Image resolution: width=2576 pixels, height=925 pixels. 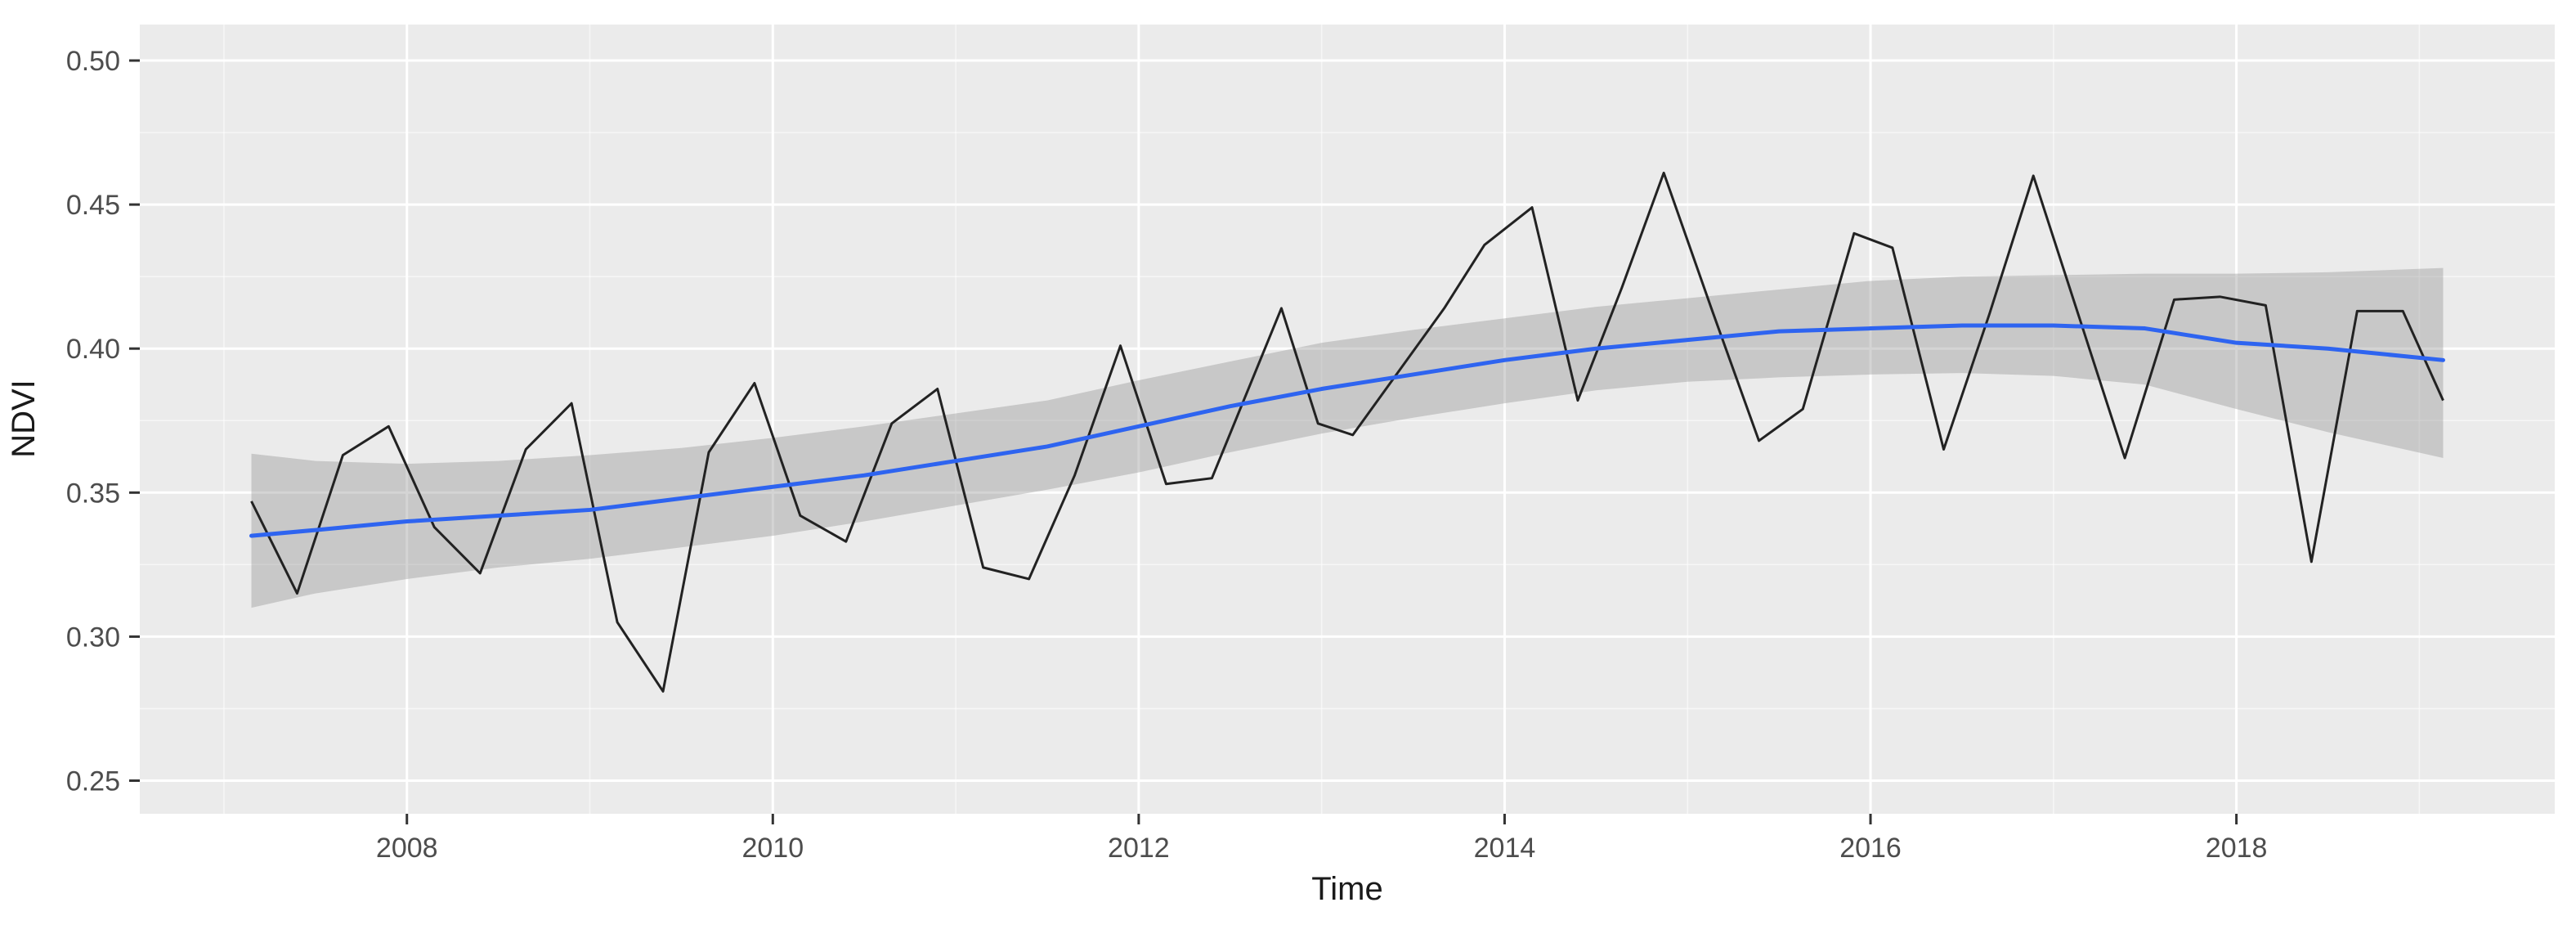 What do you see at coordinates (1870, 848) in the screenshot?
I see `x-tick-label: 2016` at bounding box center [1870, 848].